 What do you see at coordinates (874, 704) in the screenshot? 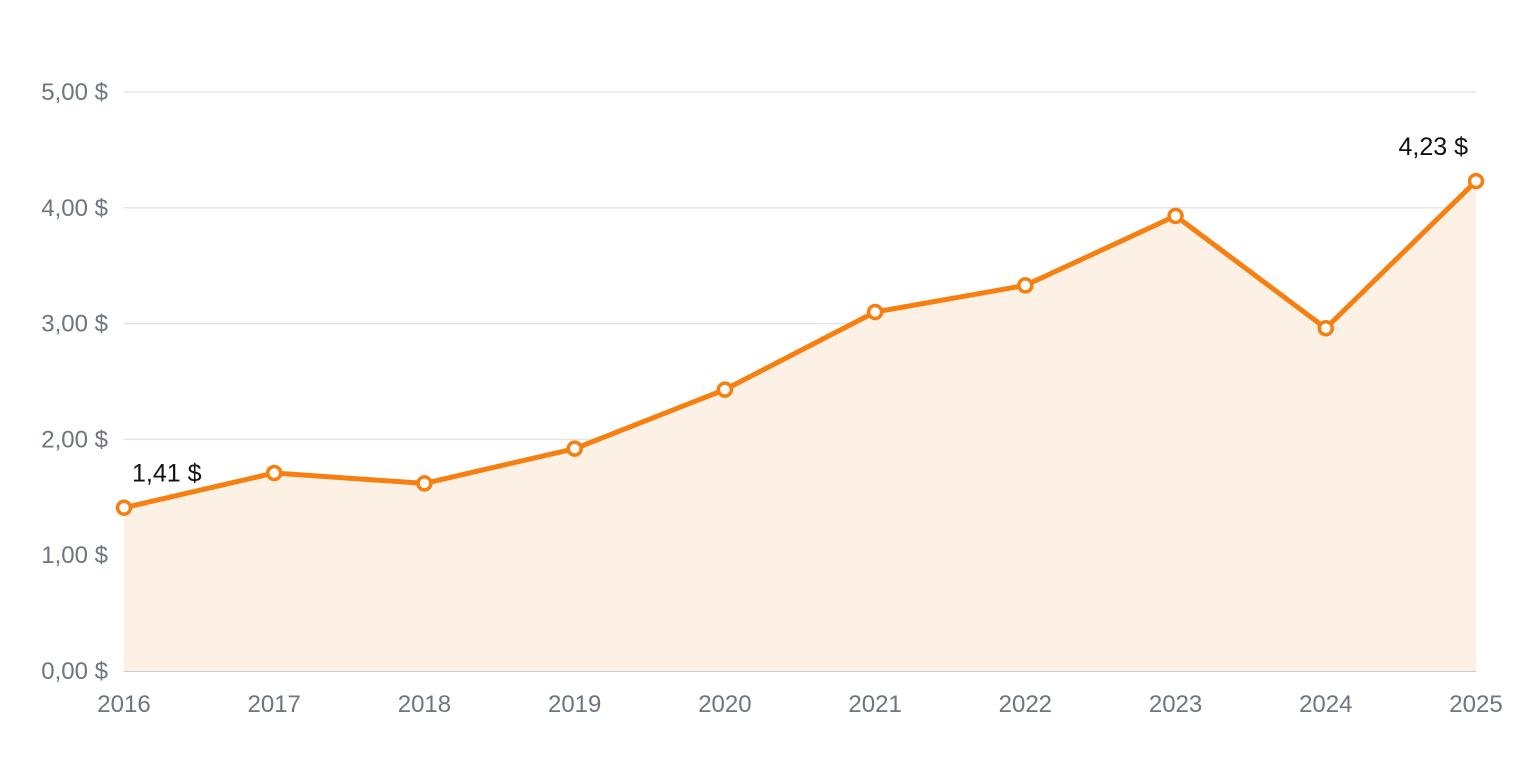
I see `x-tick-label: 2021` at bounding box center [874, 704].